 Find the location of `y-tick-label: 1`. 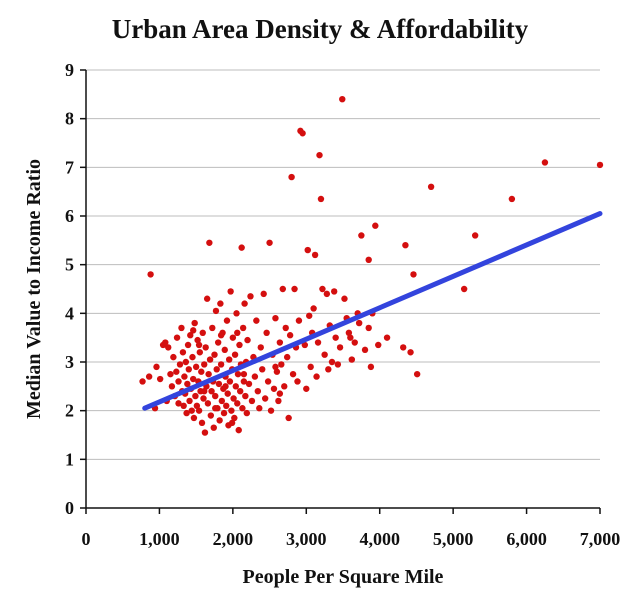

y-tick-label: 1 is located at coordinates (69, 459).